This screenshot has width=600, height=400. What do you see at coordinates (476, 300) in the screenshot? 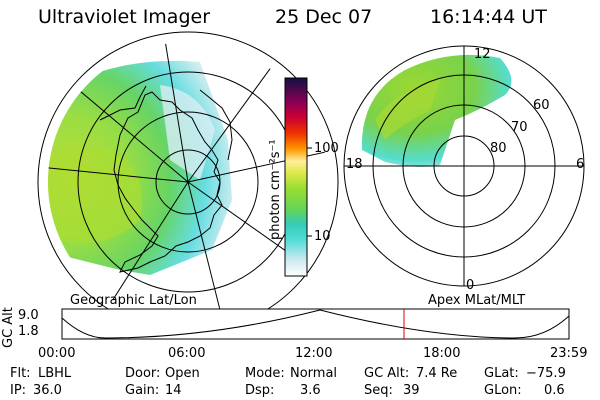
I see `right-map-caption: Apex MLat/MLT` at bounding box center [476, 300].